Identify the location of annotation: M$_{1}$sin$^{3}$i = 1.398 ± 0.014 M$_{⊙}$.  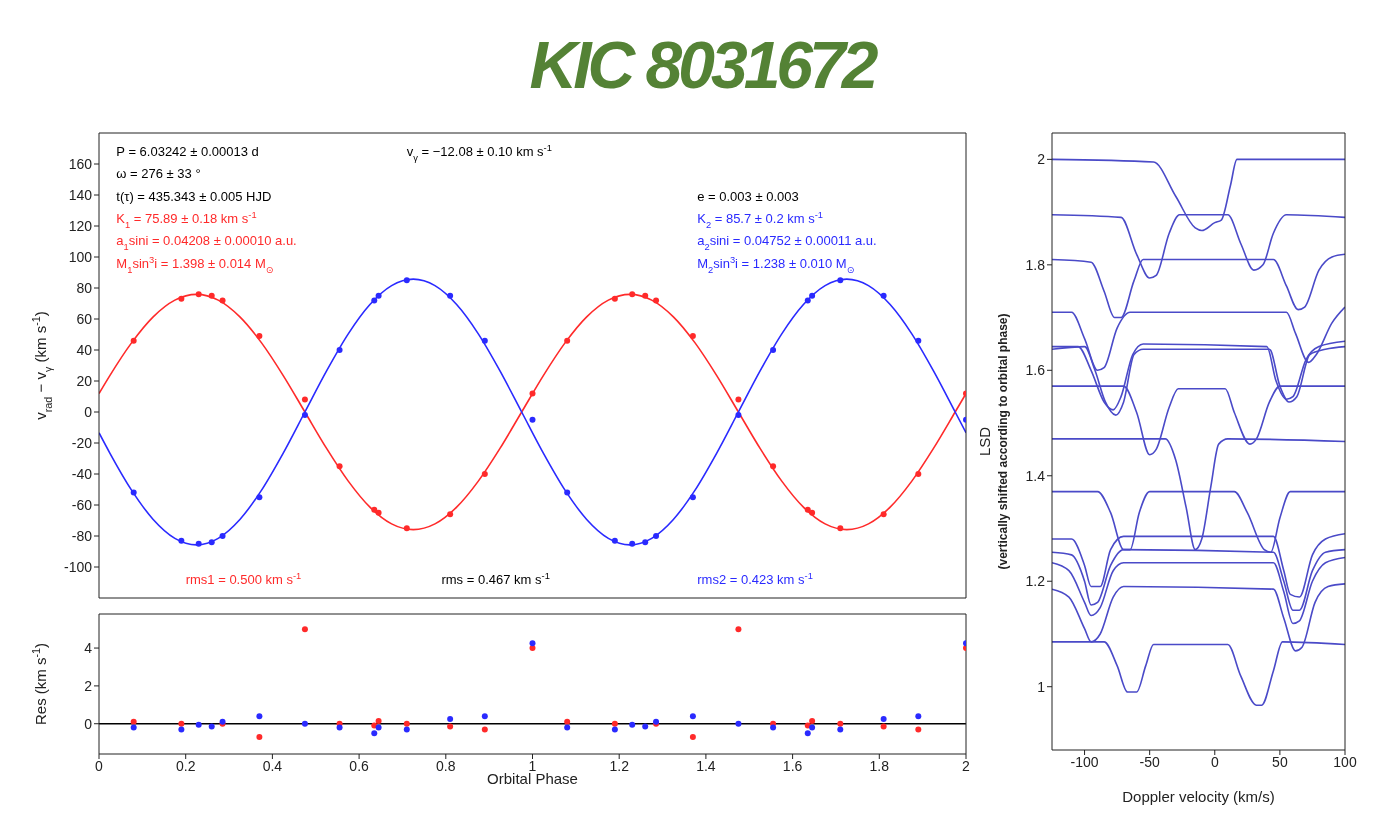
(195, 264).